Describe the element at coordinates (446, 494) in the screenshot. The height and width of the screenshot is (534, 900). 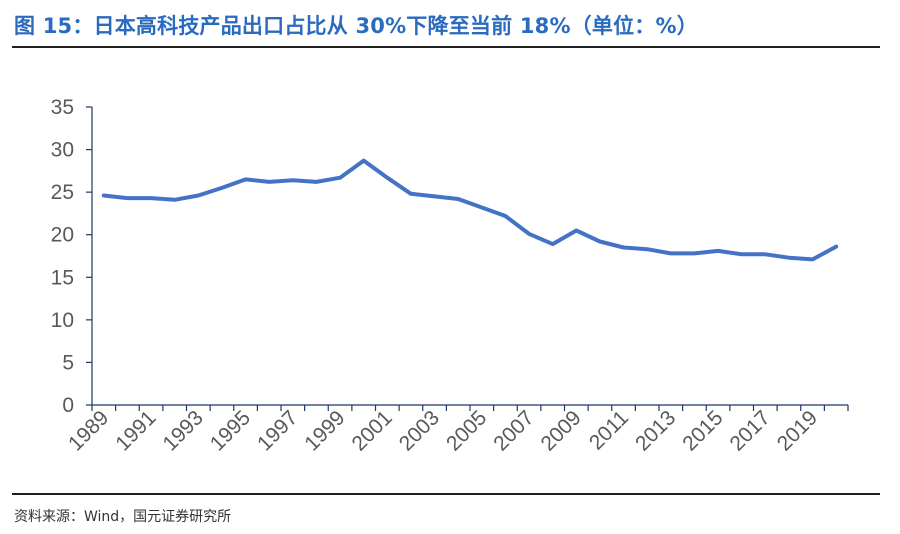
I see `source-divider` at that location.